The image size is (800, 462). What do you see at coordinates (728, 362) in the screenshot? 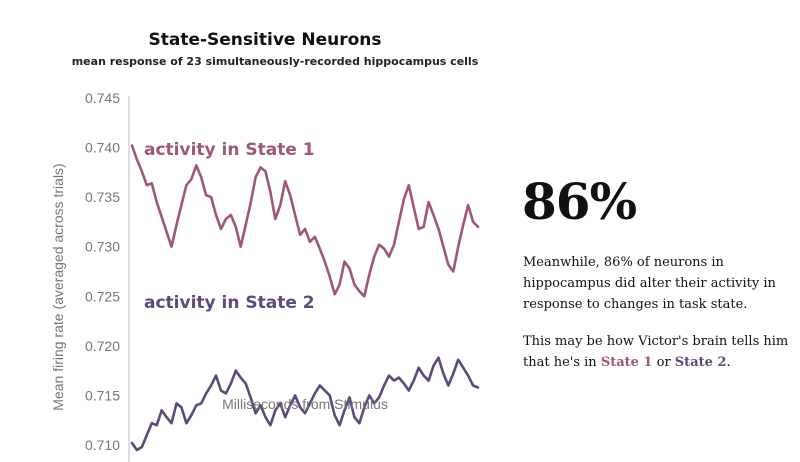
I see `callout-text-after: .` at bounding box center [728, 362].